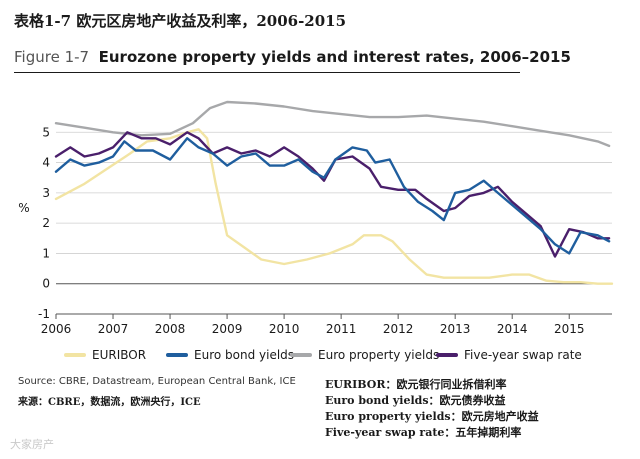  I want to click on y-axis-label: %, so click(23, 208).